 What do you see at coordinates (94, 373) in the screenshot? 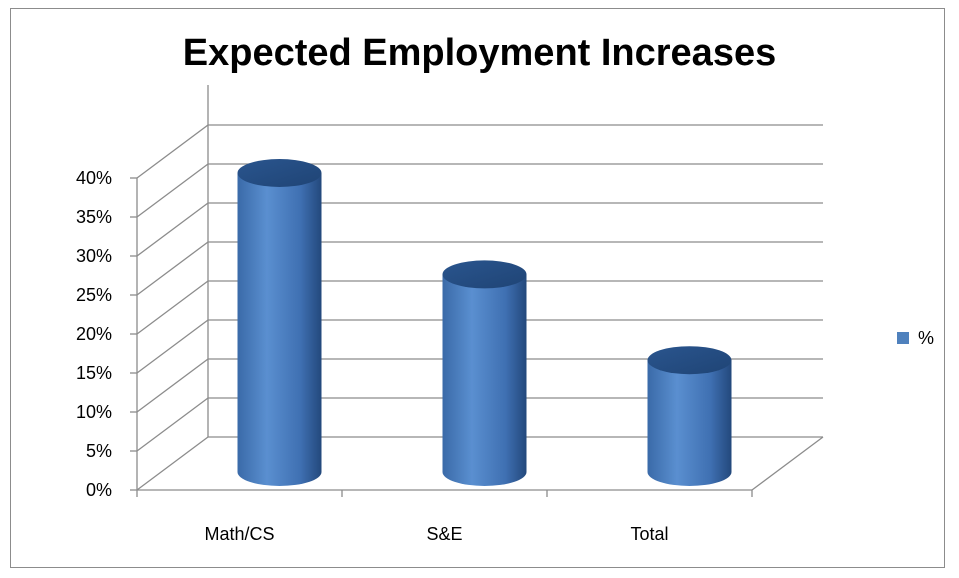
I see `y-tick-label: 15%` at bounding box center [94, 373].